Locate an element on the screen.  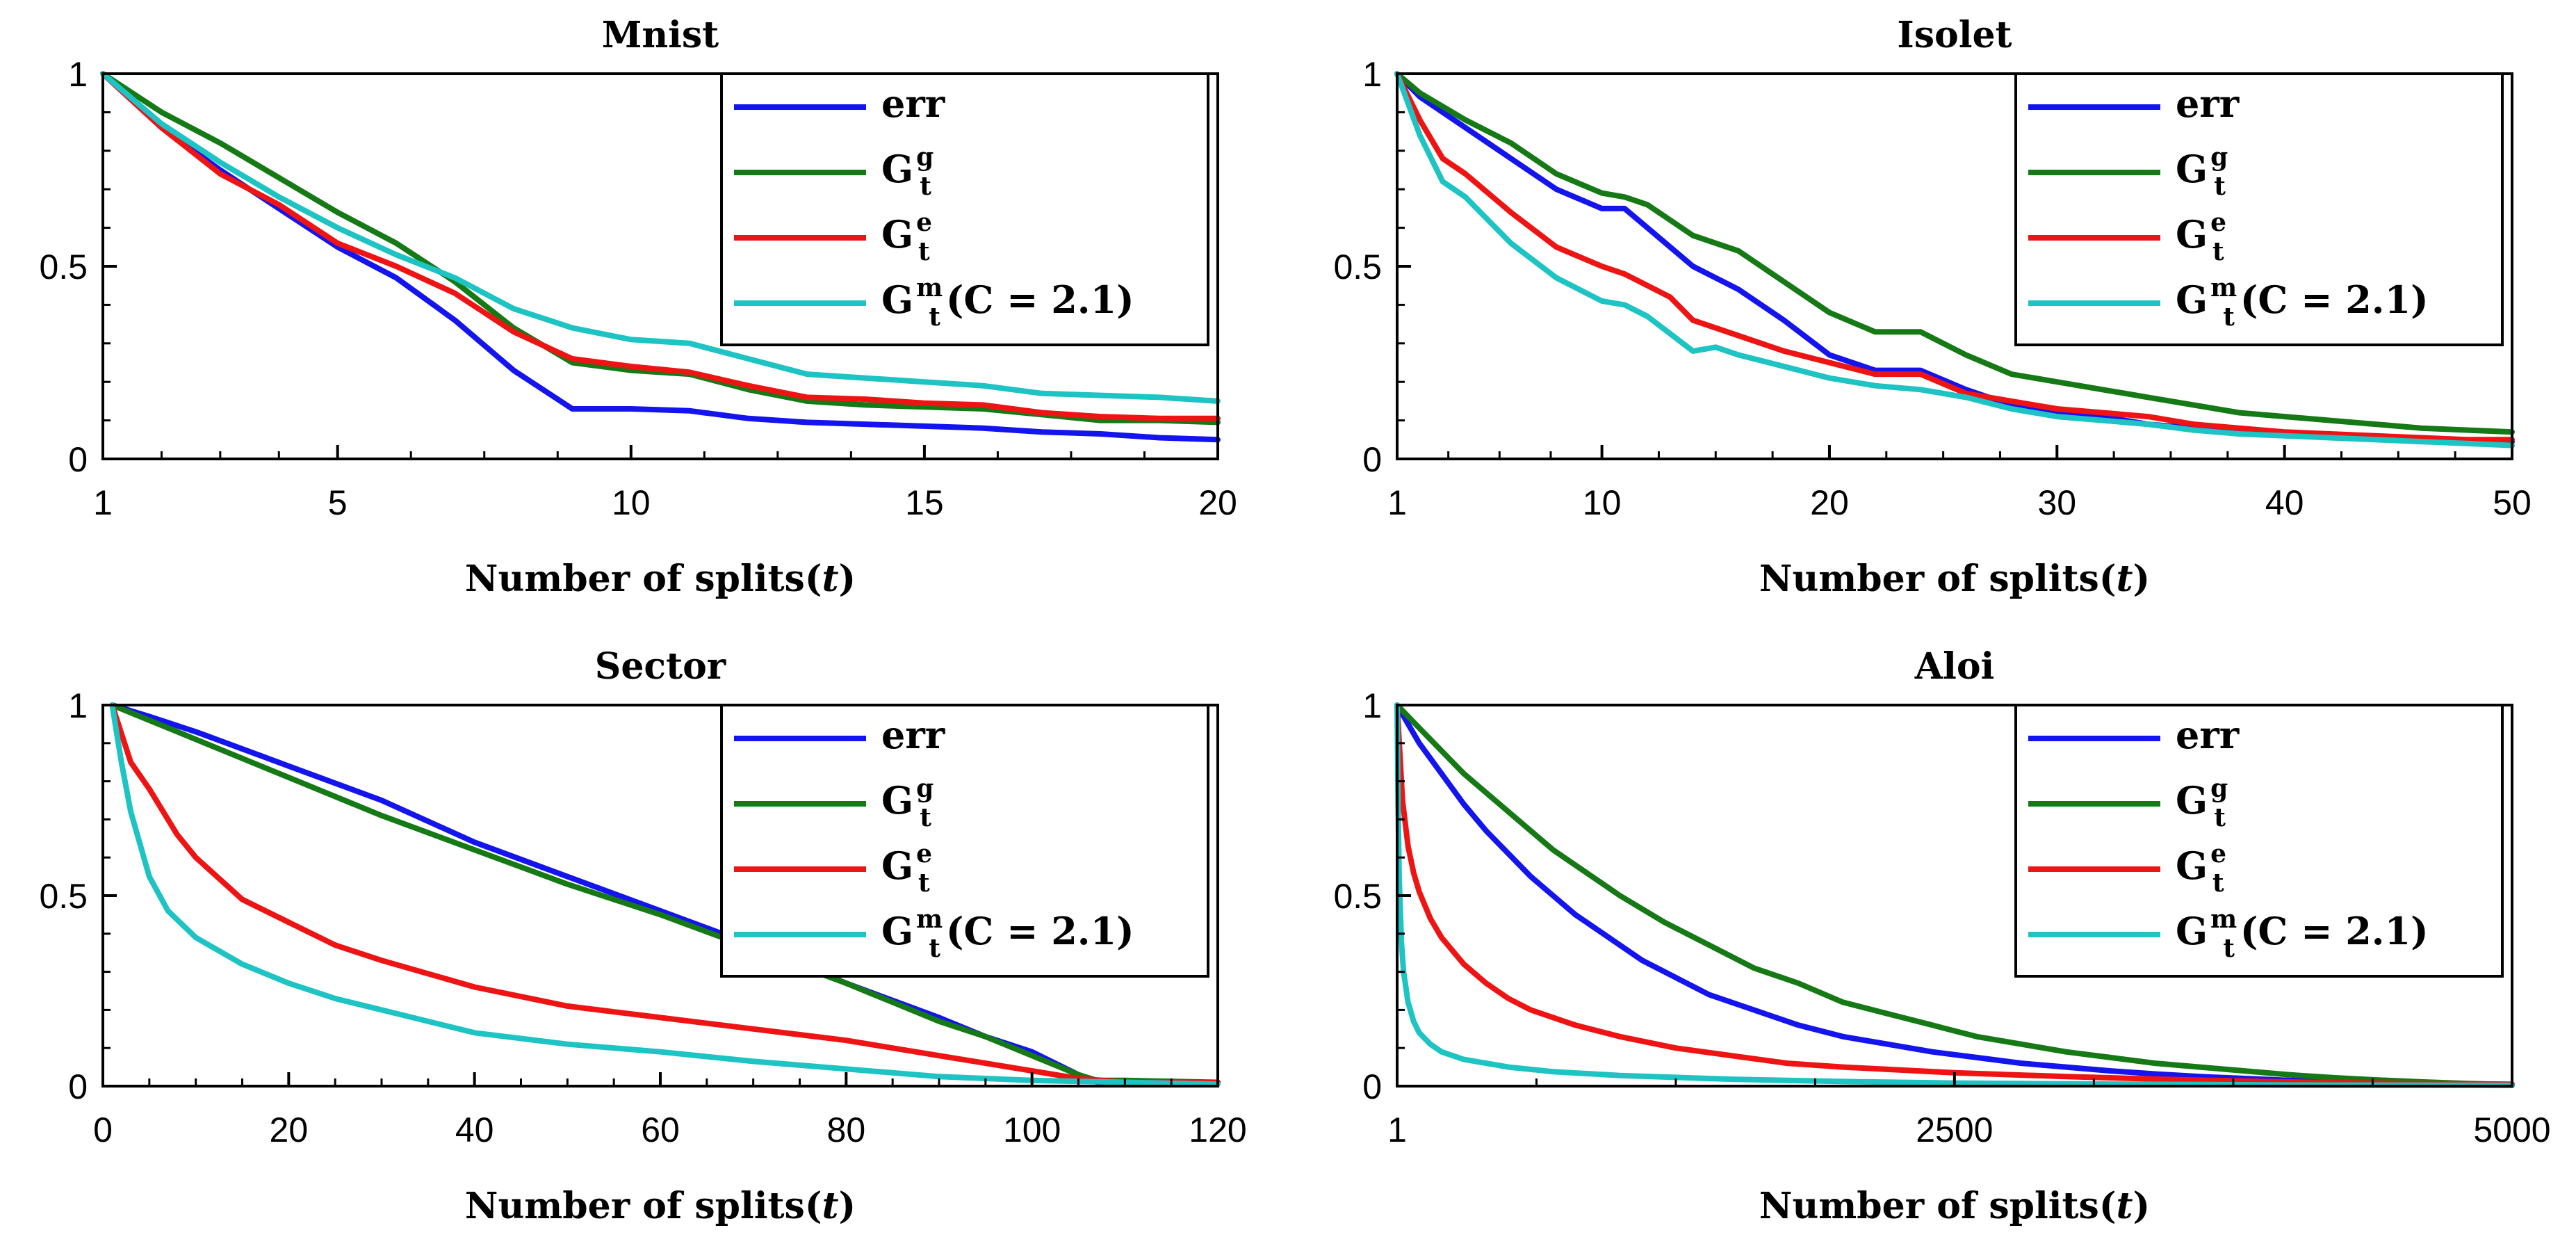
chart-title: Mnist is located at coordinates (660, 35).